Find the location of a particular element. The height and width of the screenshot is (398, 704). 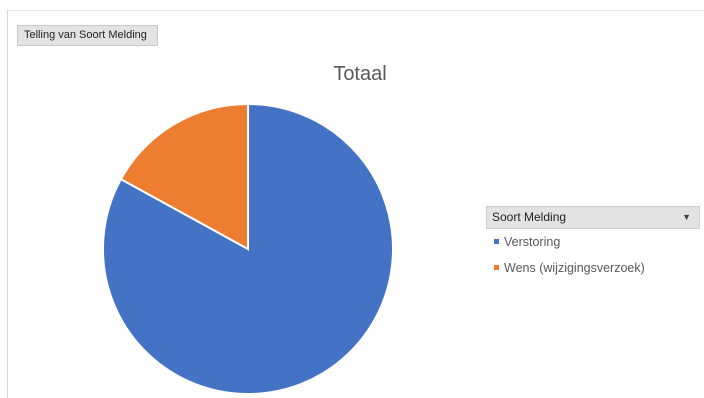

legend-swatch-verstoring is located at coordinates (496, 241).